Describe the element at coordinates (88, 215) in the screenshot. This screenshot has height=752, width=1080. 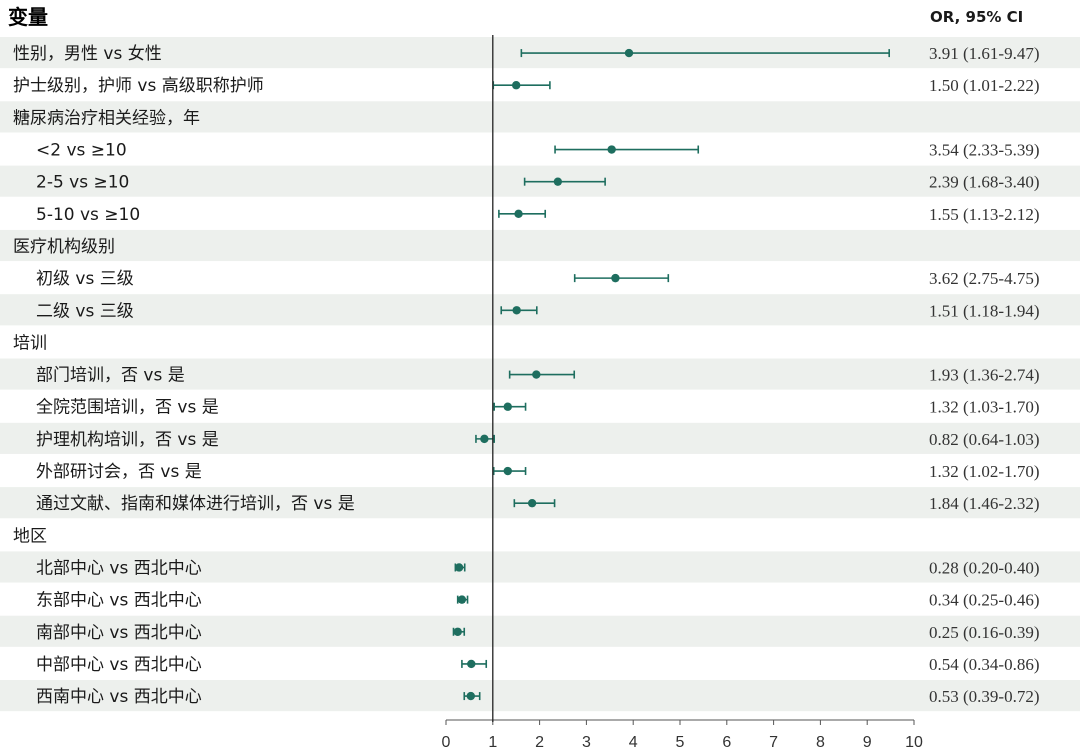
I see `row-label: 5-10 vs ≥10` at that location.